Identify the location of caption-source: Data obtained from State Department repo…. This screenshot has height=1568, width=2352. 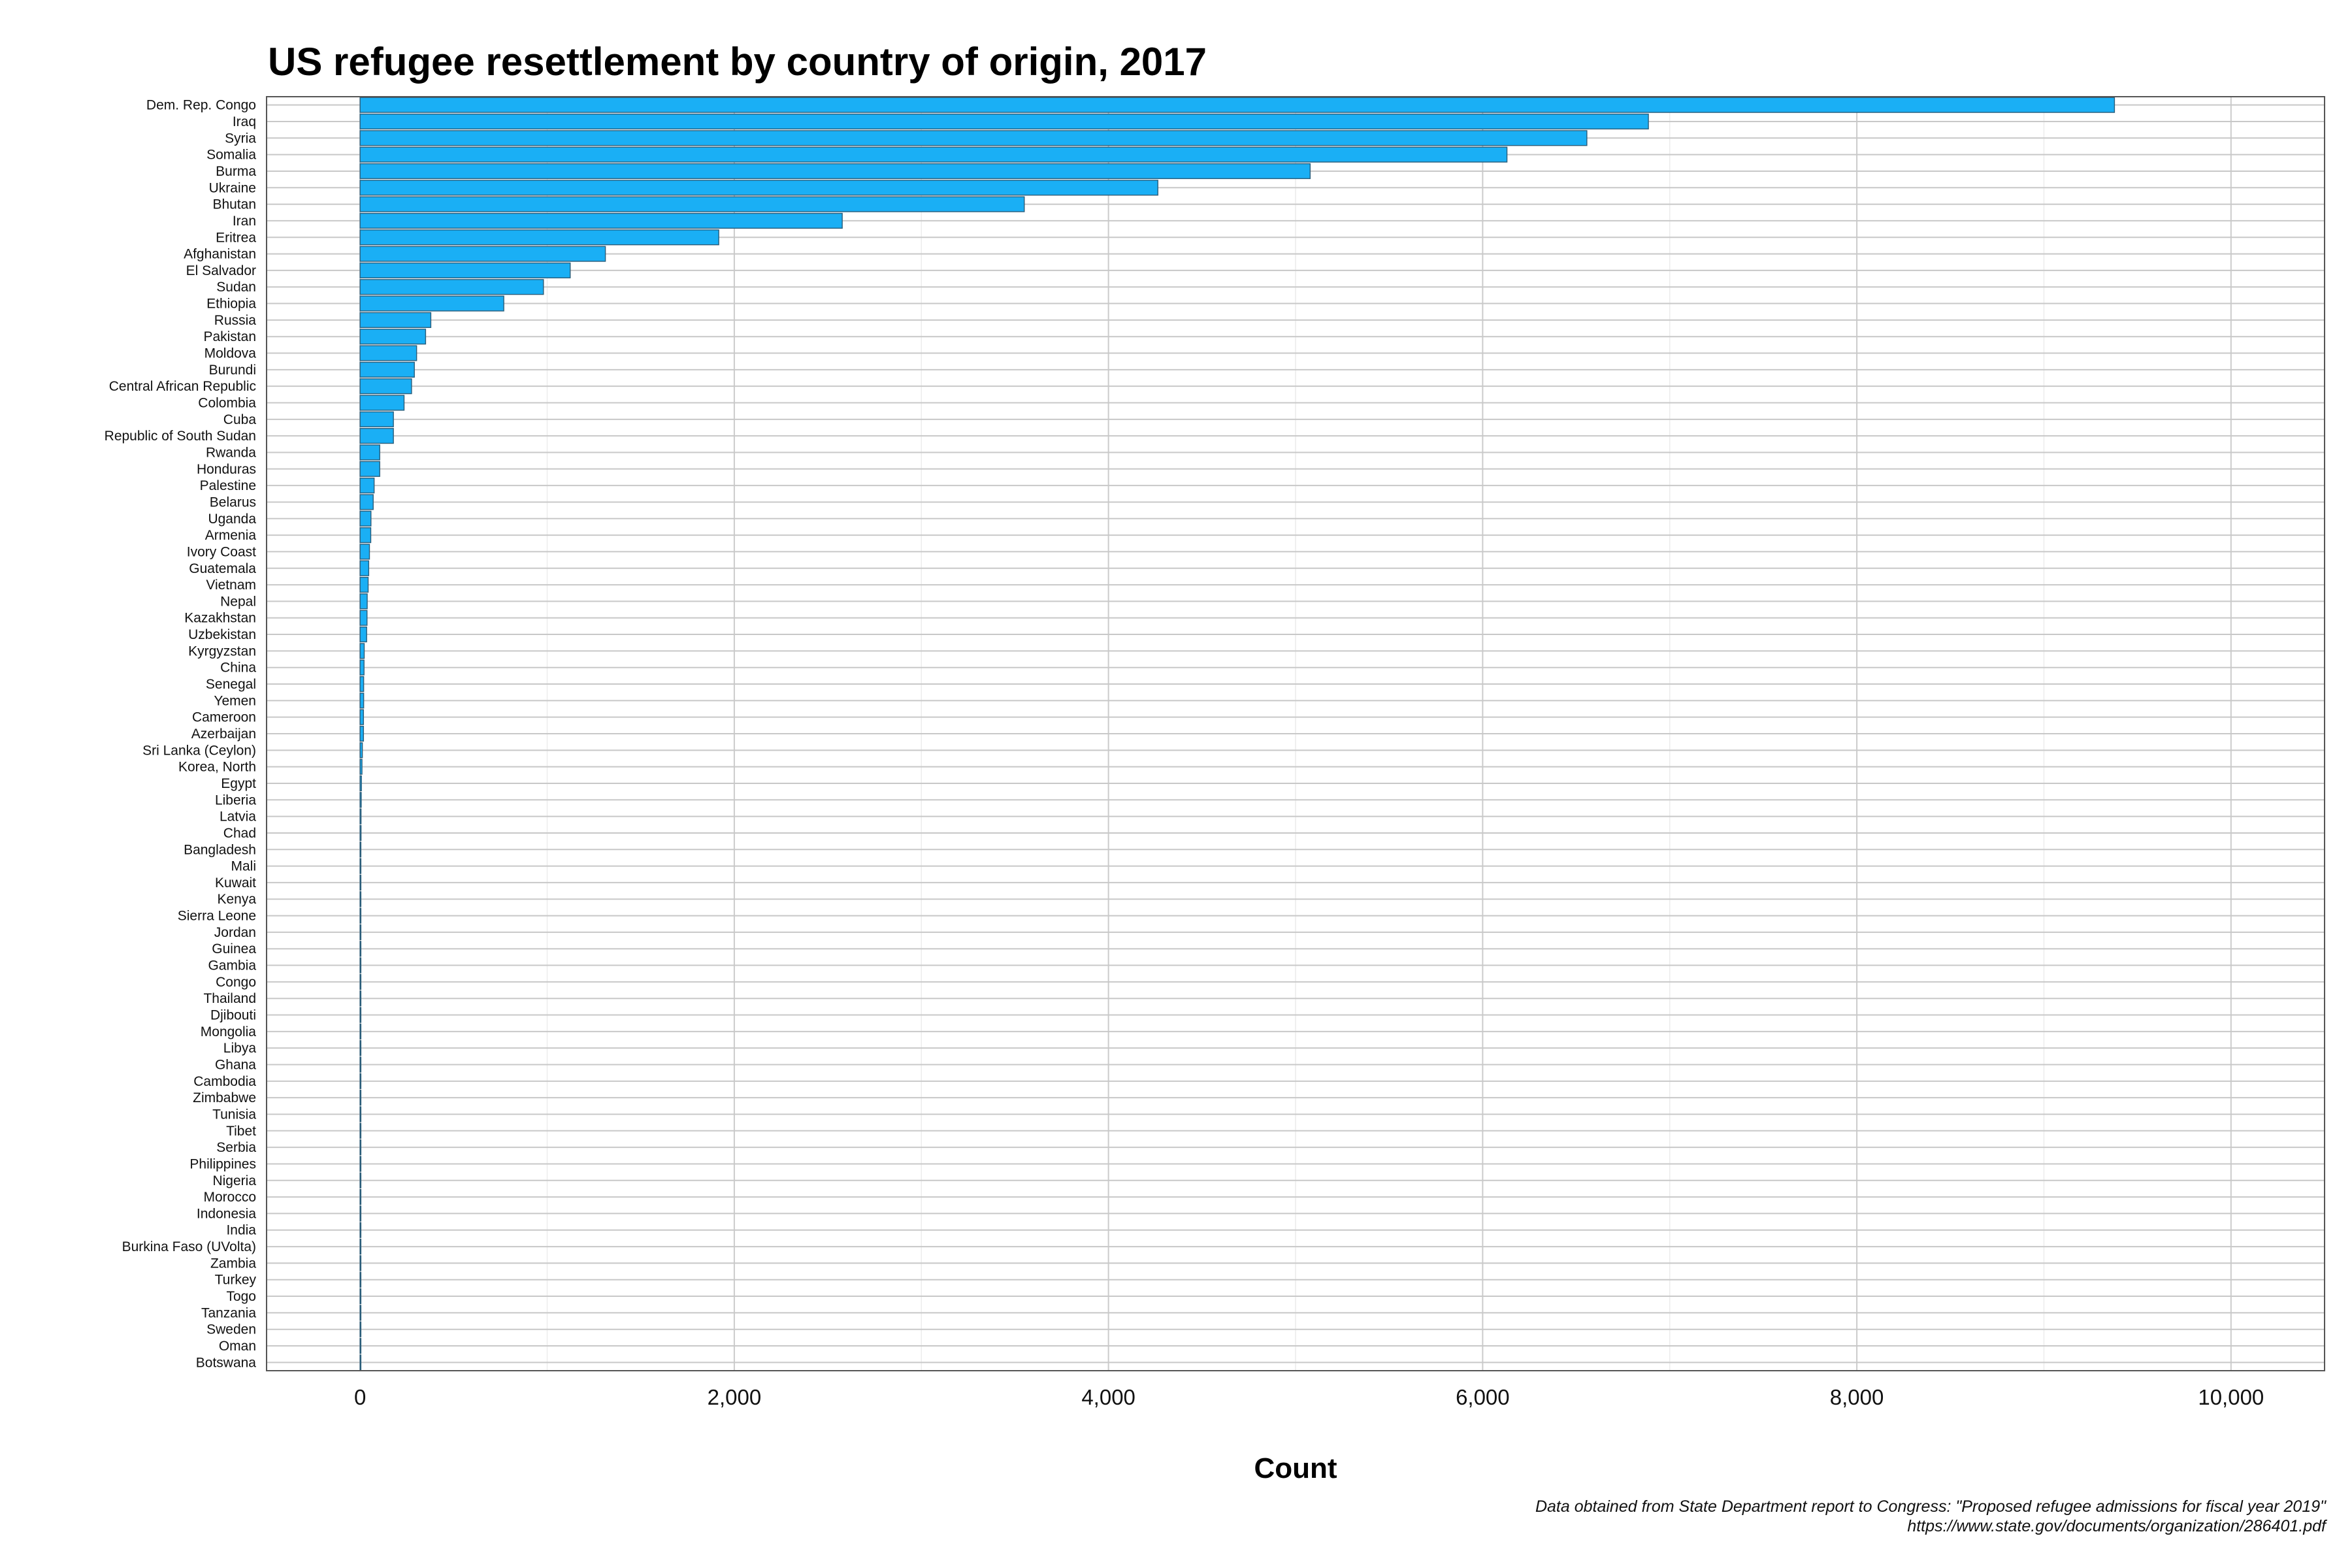
(1931, 1506).